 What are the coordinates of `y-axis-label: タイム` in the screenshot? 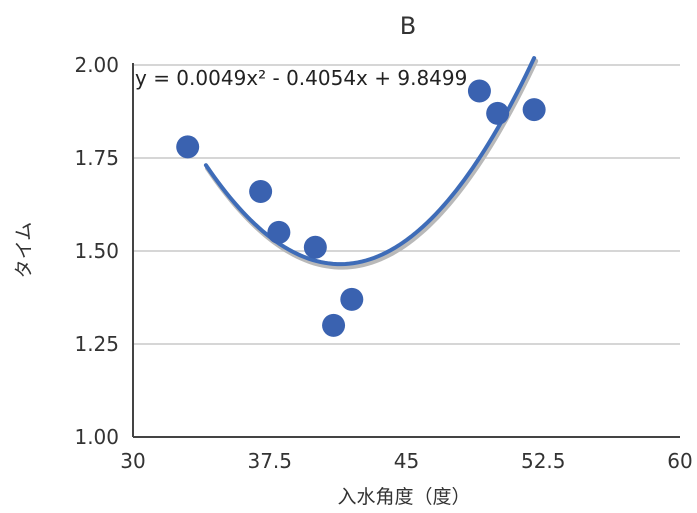 It's located at (24, 250).